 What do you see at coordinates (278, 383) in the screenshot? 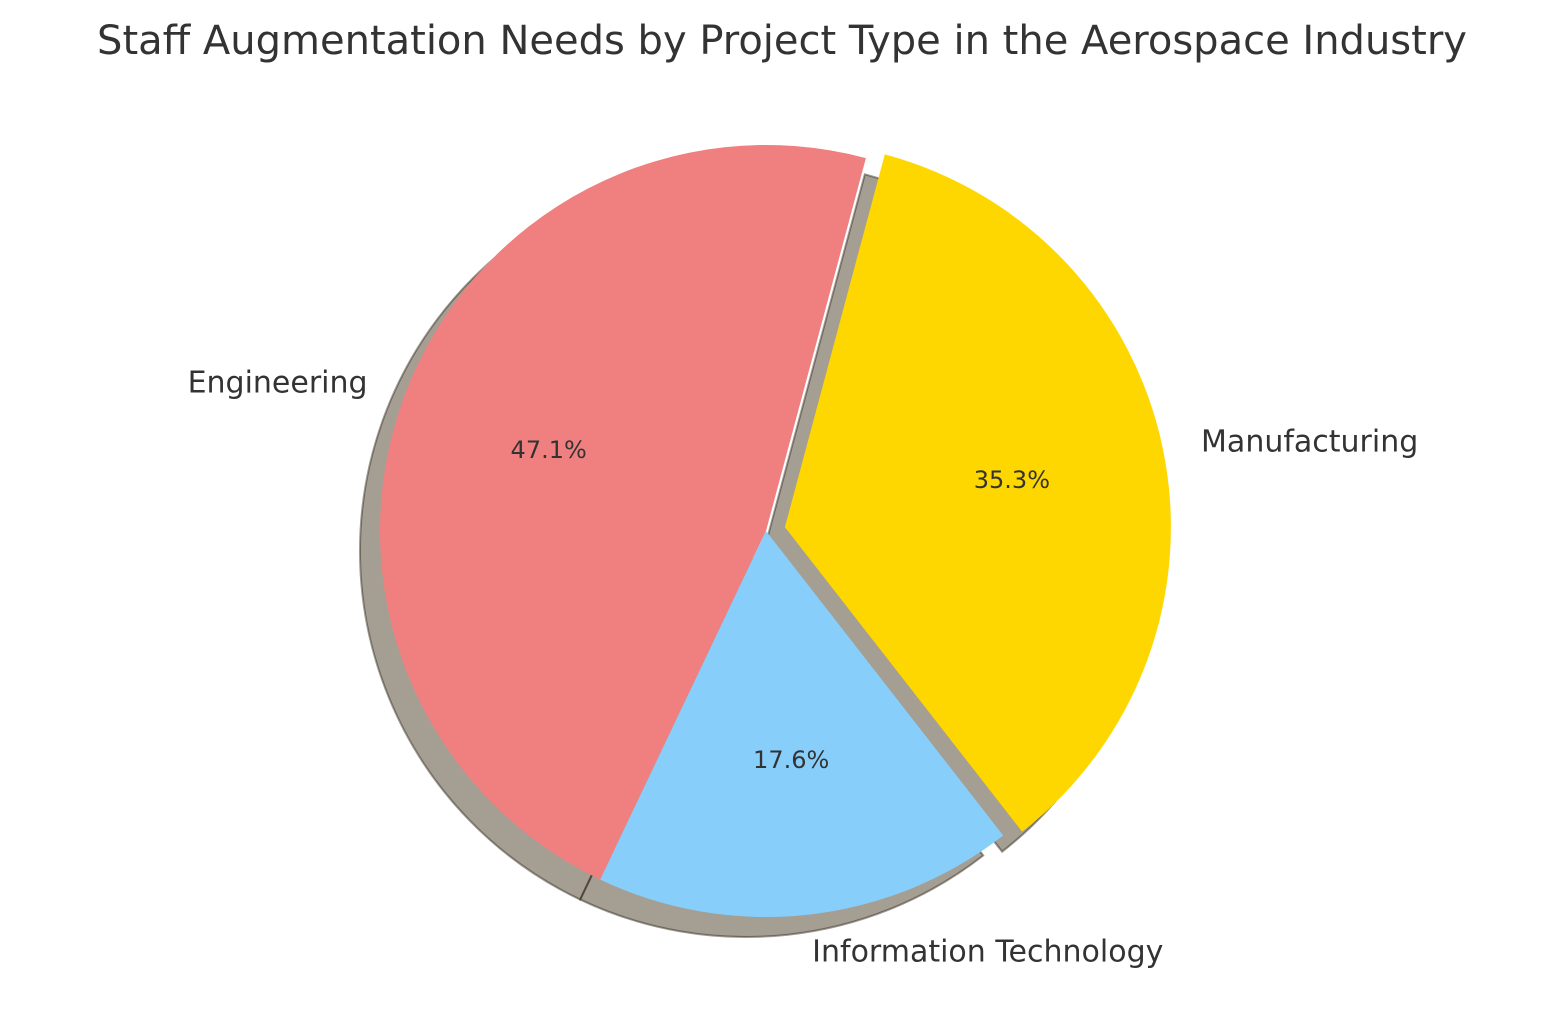
I see `slice-label-engineering: Engineering` at bounding box center [278, 383].